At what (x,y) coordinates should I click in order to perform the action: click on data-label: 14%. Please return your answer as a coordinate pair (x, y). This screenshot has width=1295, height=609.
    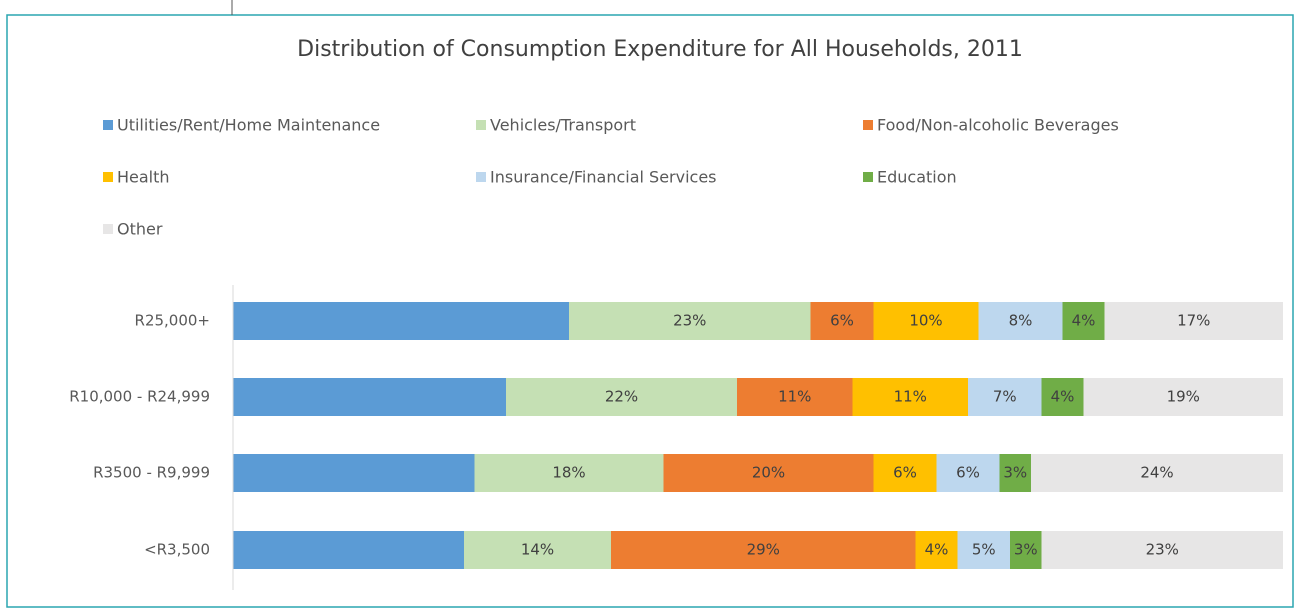
    Looking at the image, I should click on (537, 550).